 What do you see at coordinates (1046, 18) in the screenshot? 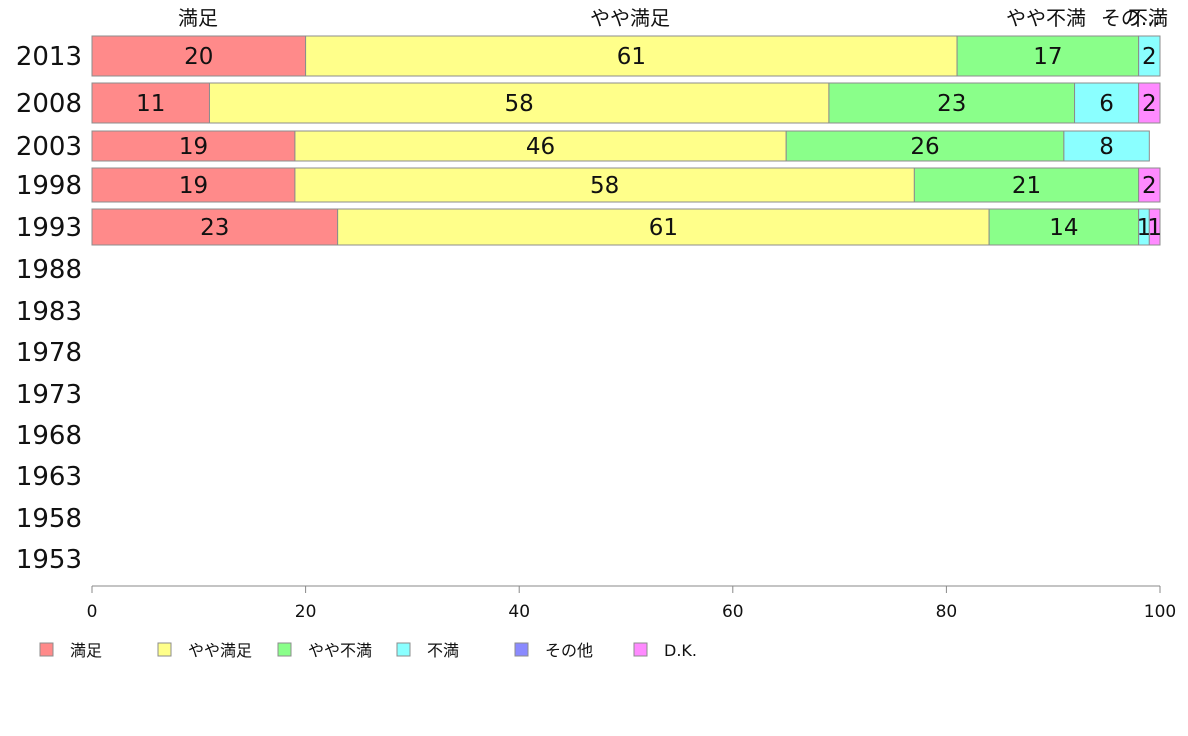
I see `top-label-2: やや不満` at bounding box center [1046, 18].